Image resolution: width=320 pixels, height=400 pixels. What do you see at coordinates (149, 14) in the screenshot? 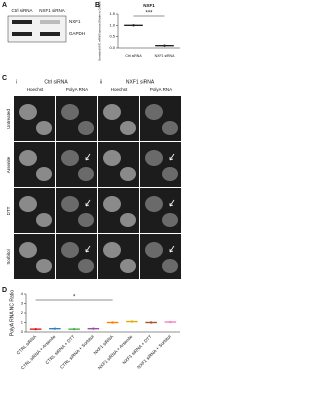
I see `significance: ***` at bounding box center [149, 14].